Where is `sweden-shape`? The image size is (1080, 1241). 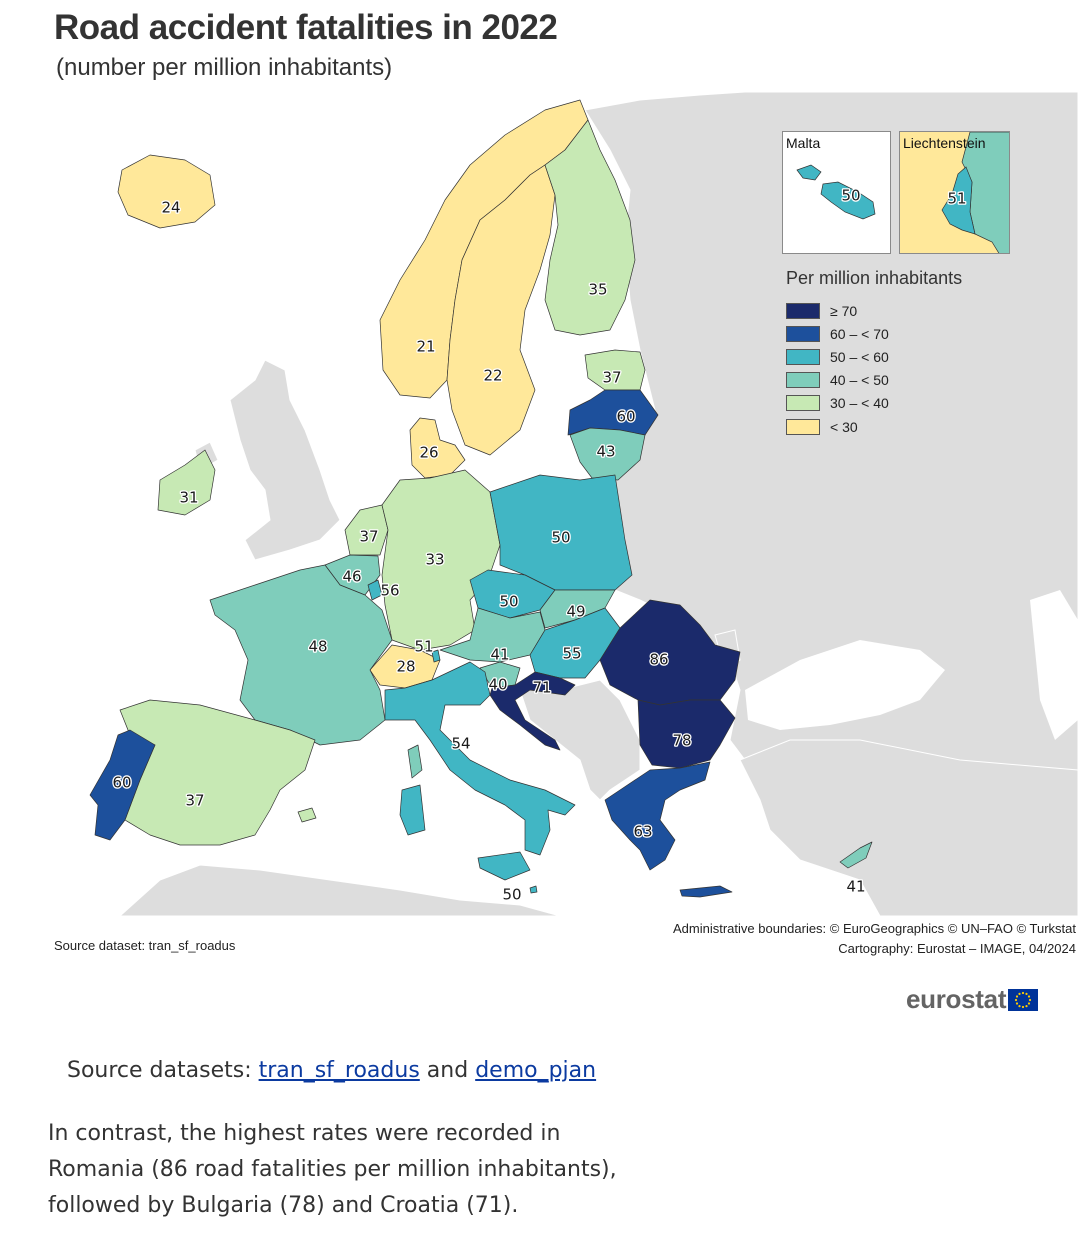 sweden-shape is located at coordinates (501, 310).